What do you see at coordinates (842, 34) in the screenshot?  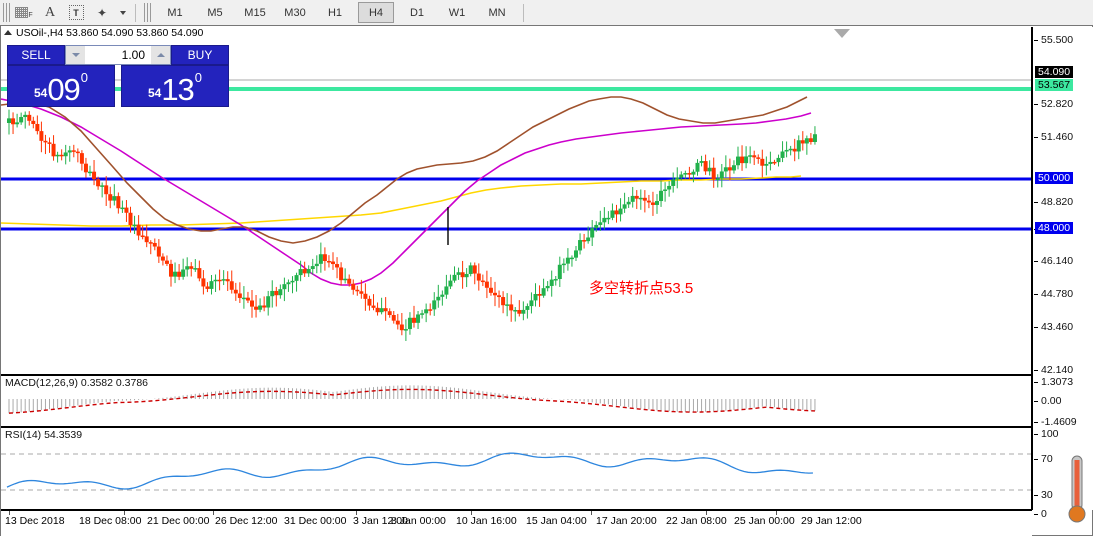 I see `chart-top-marker-icon` at bounding box center [842, 34].